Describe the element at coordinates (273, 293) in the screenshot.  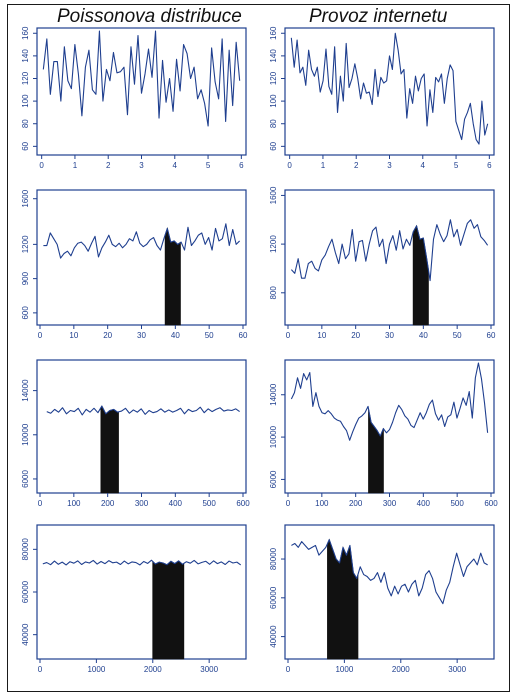
I see `y-tick-label: 800` at that location.